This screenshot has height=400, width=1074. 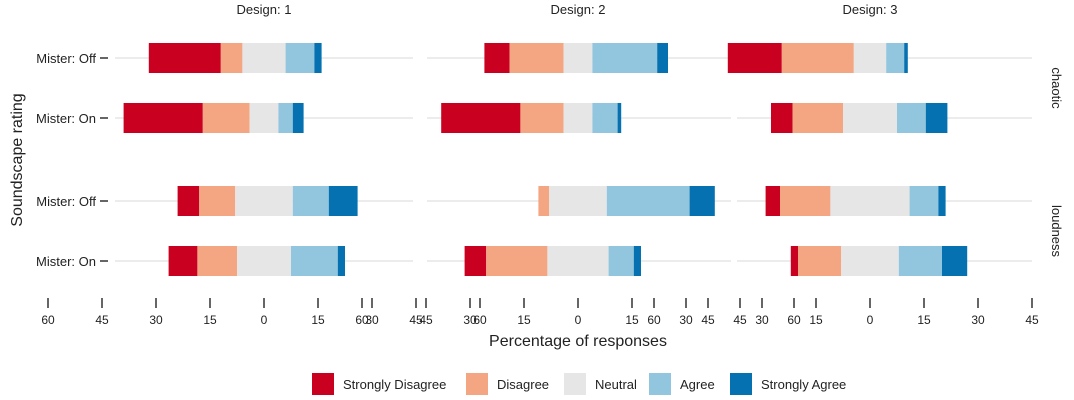 What do you see at coordinates (163, 118) in the screenshot?
I see `bar-design-1-chaotic-mister-on-strongly-disagree` at bounding box center [163, 118].